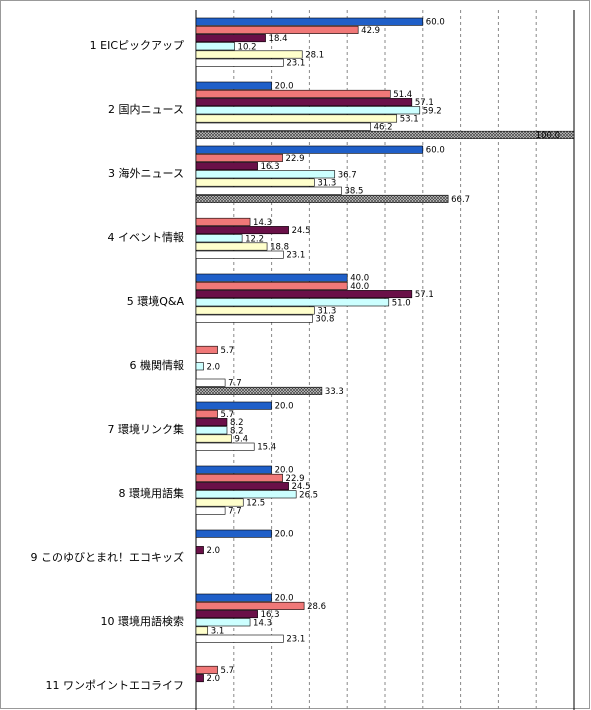  Describe the element at coordinates (156, 301) in the screenshot. I see `y-tick-label: 5 環境Q&A` at that location.